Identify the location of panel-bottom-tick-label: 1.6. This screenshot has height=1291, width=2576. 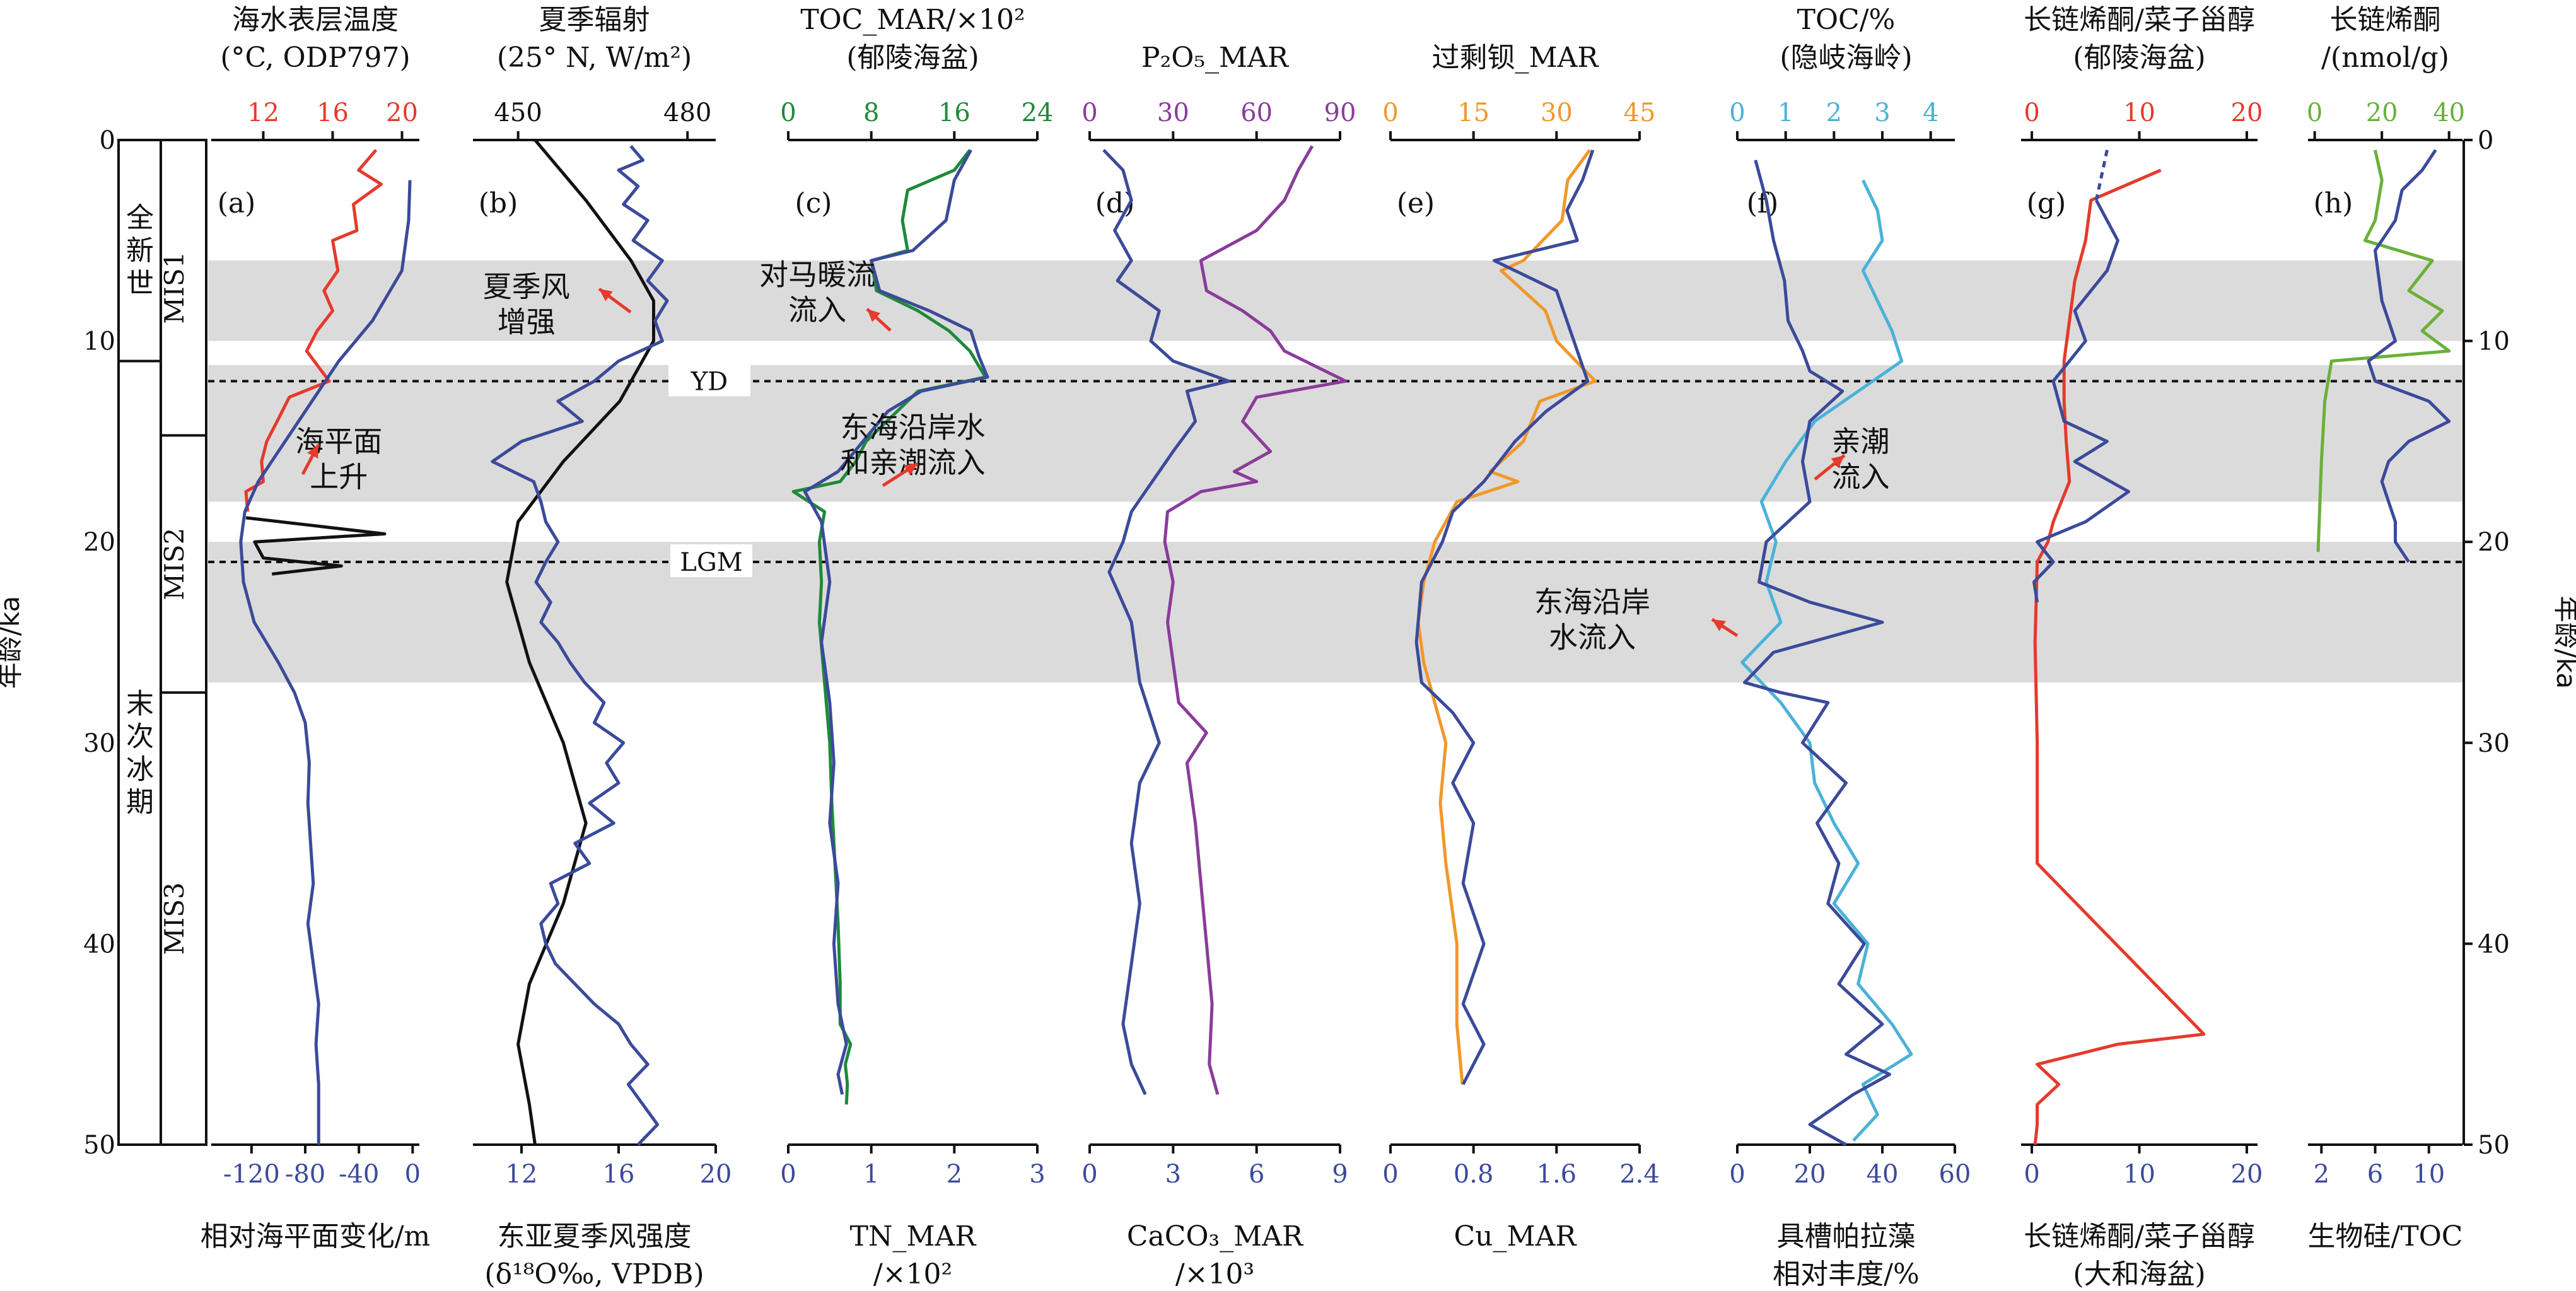
(1557, 1174).